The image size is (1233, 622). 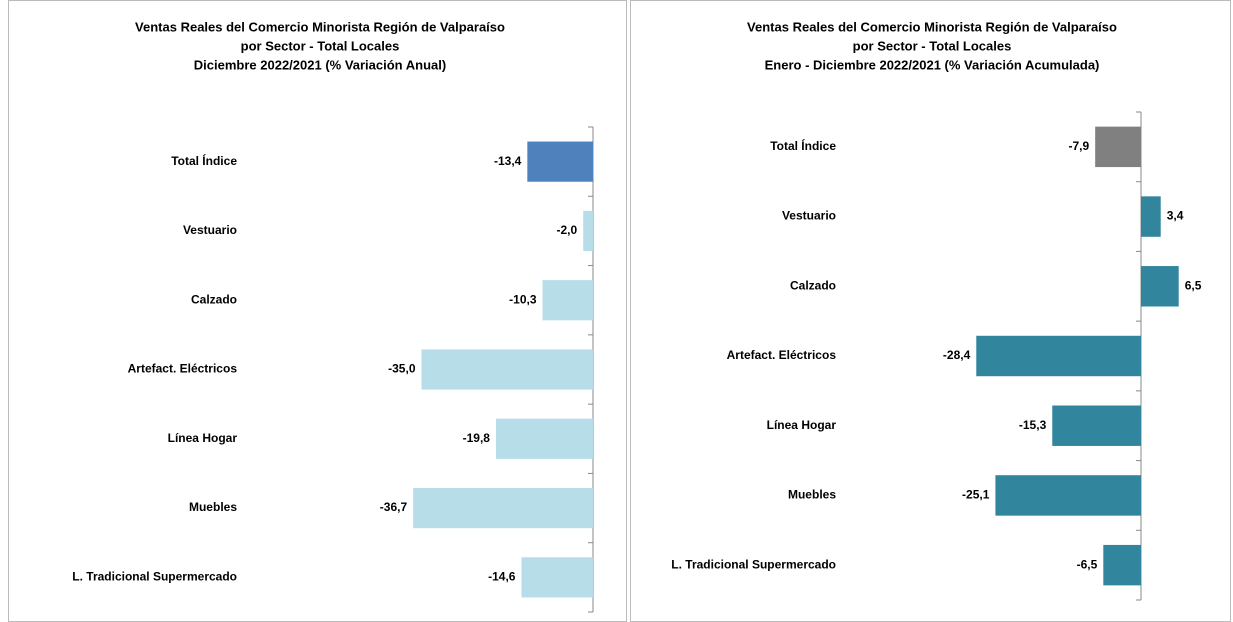 I want to click on value-label: -19,8, so click(x=477, y=438).